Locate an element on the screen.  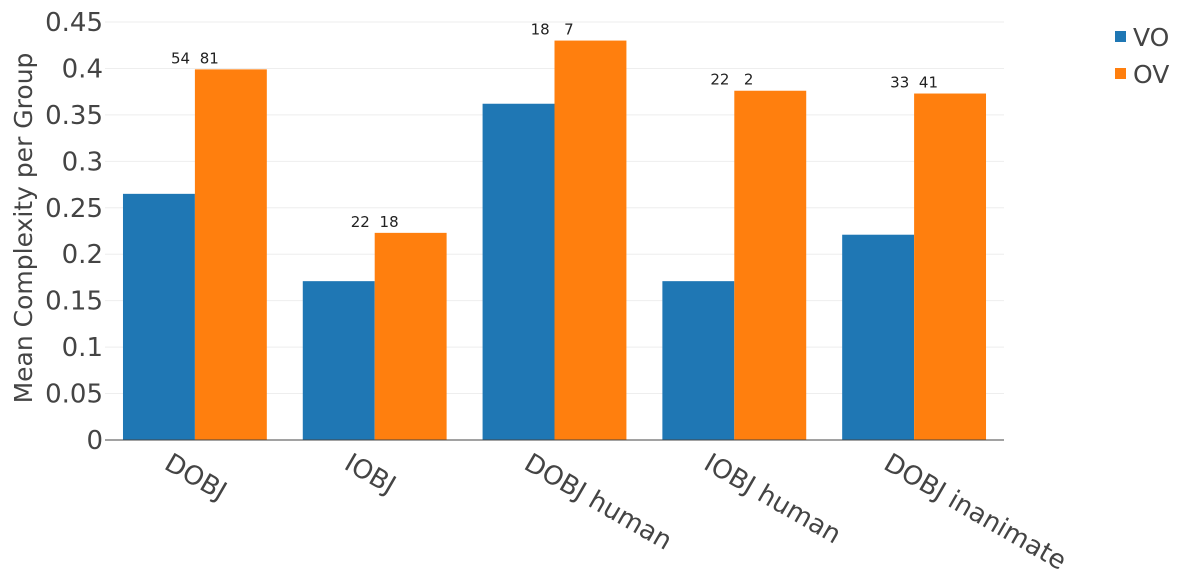
y-tick-label: 0.4 is located at coordinates (82, 69).